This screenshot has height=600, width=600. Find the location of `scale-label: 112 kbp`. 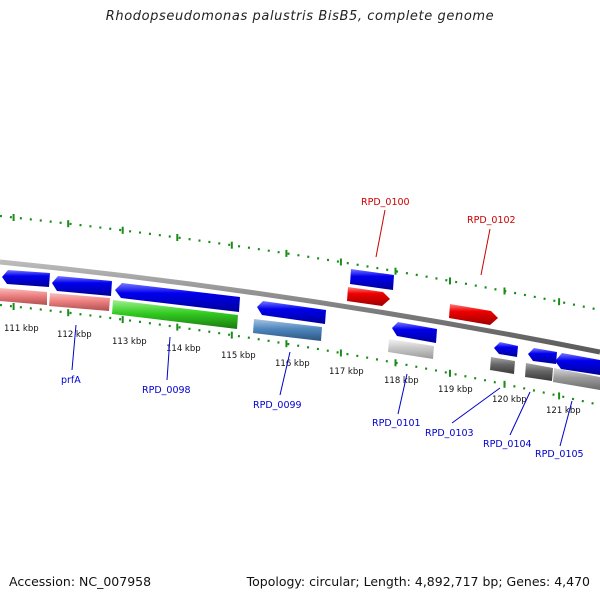

scale-label: 112 kbp is located at coordinates (74, 335).